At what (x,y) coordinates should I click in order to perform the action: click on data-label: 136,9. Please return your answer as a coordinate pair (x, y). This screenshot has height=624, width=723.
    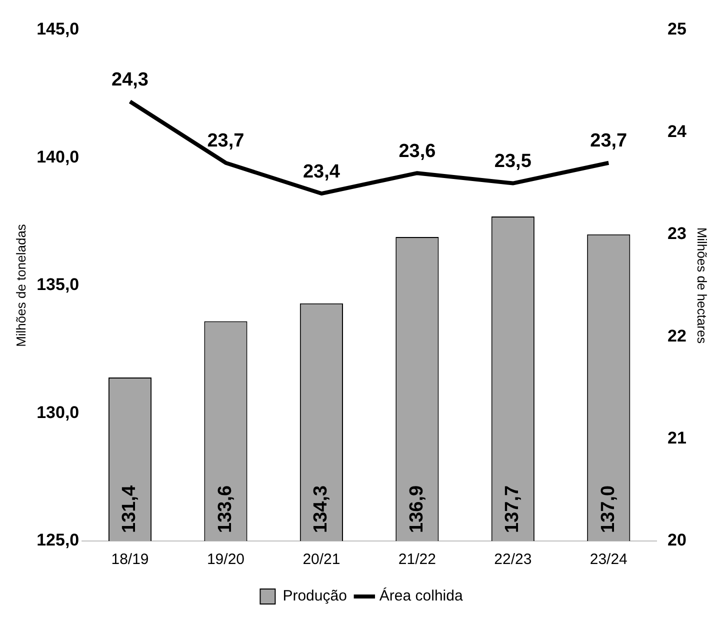
    Looking at the image, I should click on (417, 509).